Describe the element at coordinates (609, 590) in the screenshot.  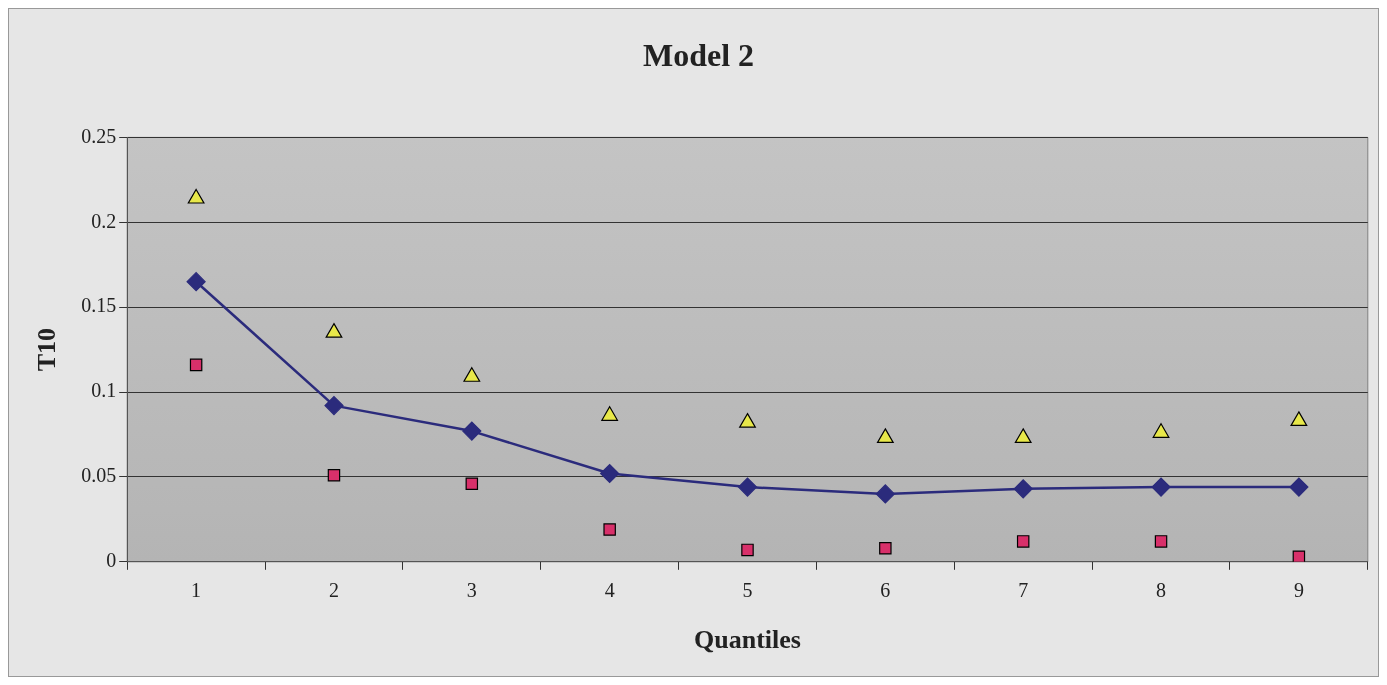
I see `x-tick-label: 4` at that location.